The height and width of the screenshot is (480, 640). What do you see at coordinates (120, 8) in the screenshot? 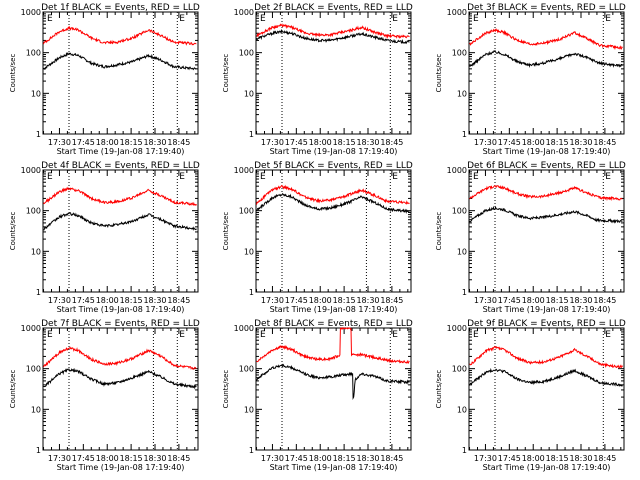
I see `chart-title: Det 1f BLACK = Events, RED = LLD` at bounding box center [120, 8].